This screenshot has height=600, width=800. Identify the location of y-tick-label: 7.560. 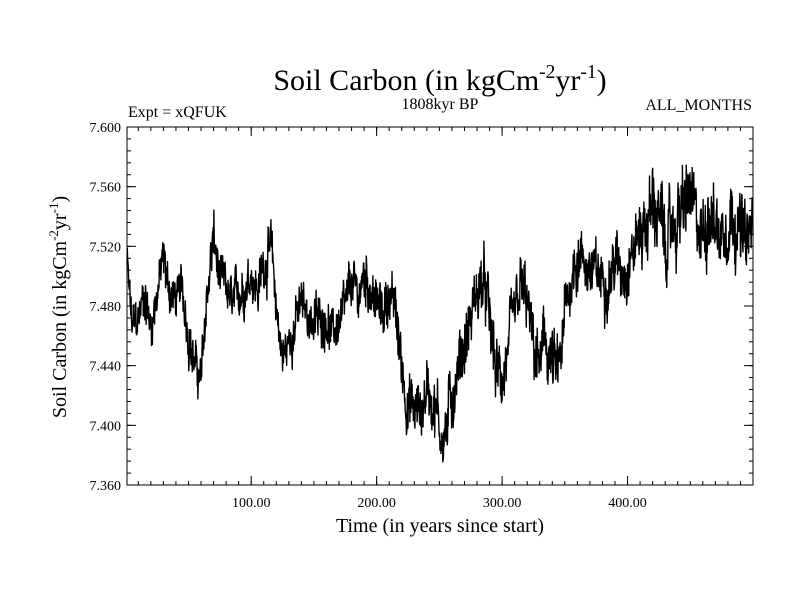
(106, 188).